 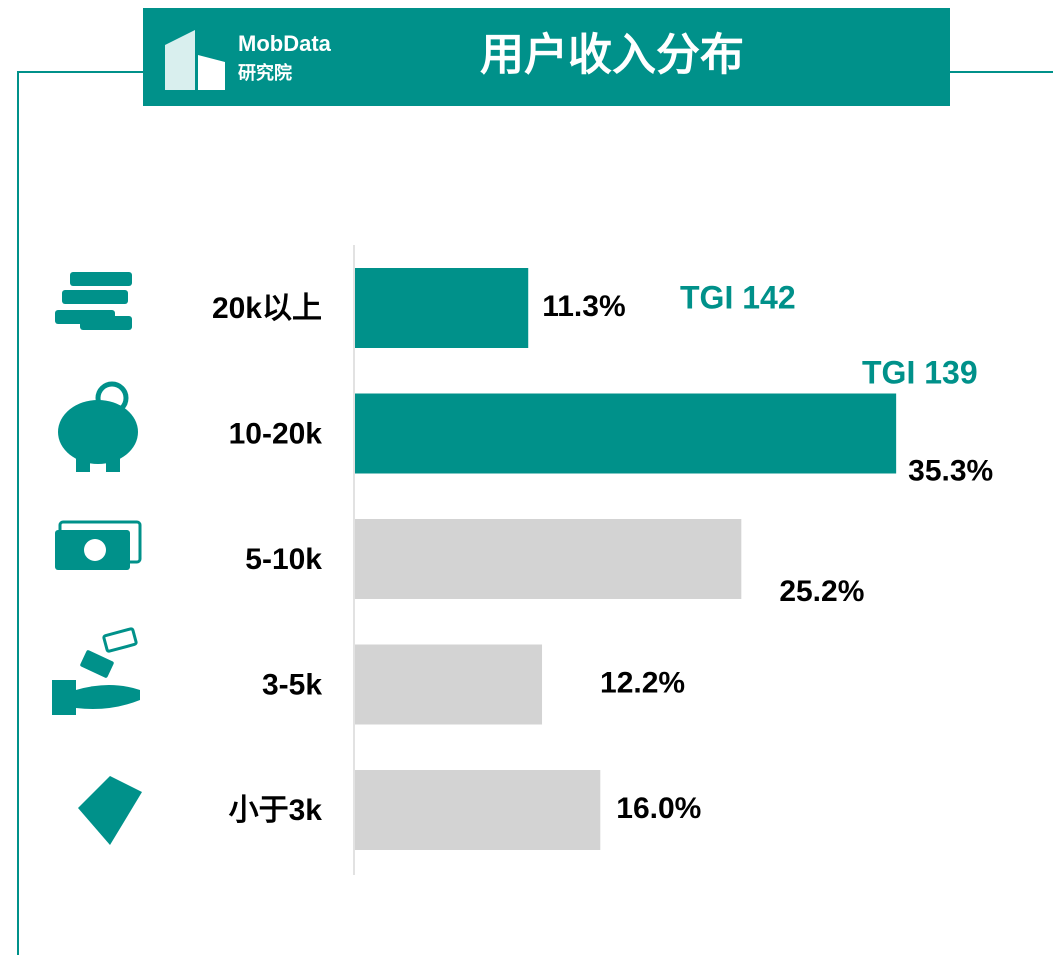 What do you see at coordinates (195, 60) in the screenshot?
I see `logo-icon` at bounding box center [195, 60].